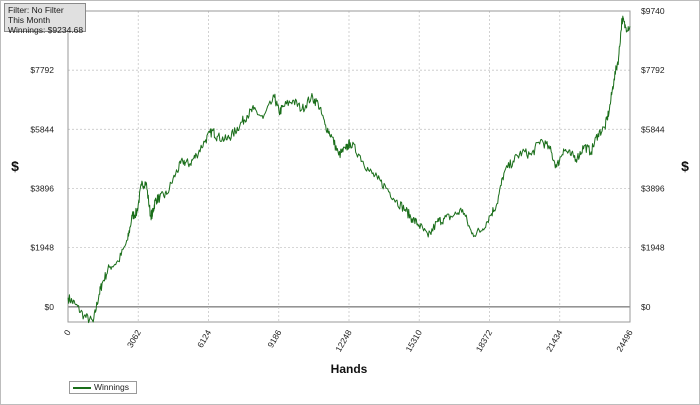 The width and height of the screenshot is (700, 405). I want to click on y-tick-label-left: $1948, so click(42, 248).